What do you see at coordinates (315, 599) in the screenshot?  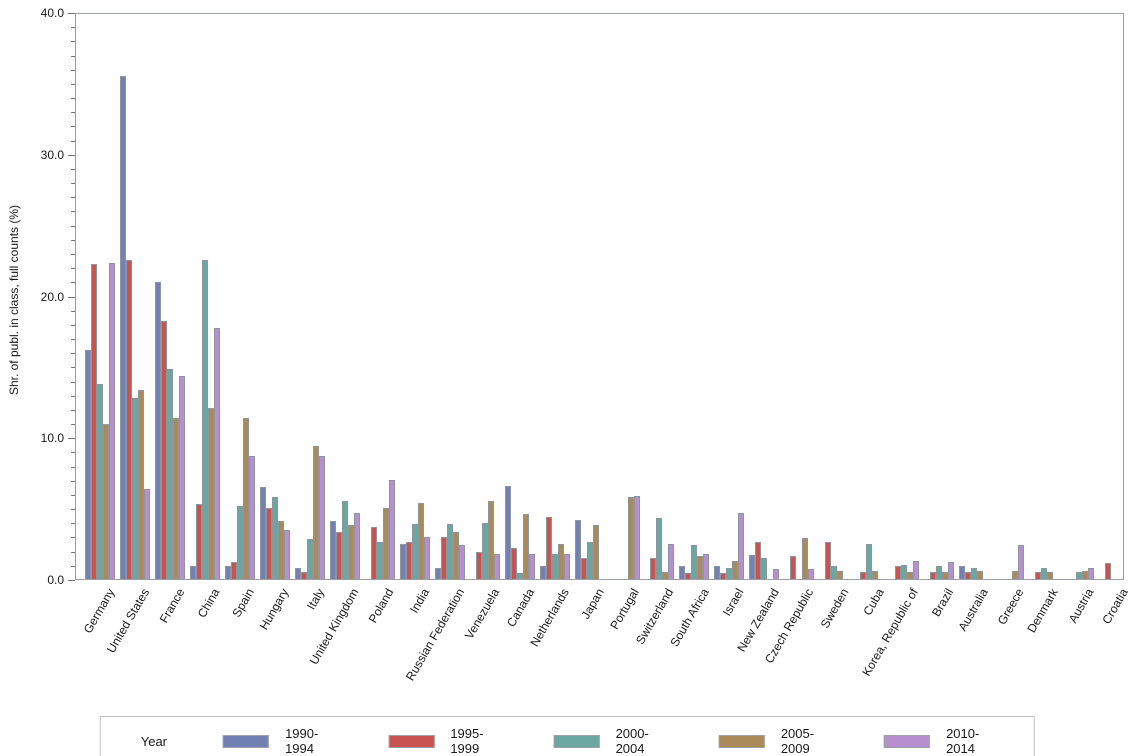 I see `x-tick-label: Italy` at bounding box center [315, 599].